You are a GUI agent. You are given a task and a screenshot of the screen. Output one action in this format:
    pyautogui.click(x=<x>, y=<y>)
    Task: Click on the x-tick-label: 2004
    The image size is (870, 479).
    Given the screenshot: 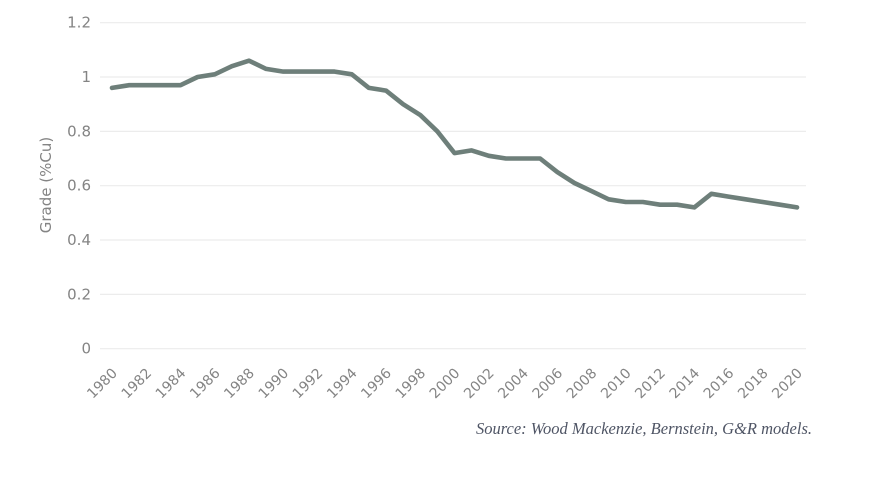 What is the action you would take?
    pyautogui.click(x=513, y=383)
    